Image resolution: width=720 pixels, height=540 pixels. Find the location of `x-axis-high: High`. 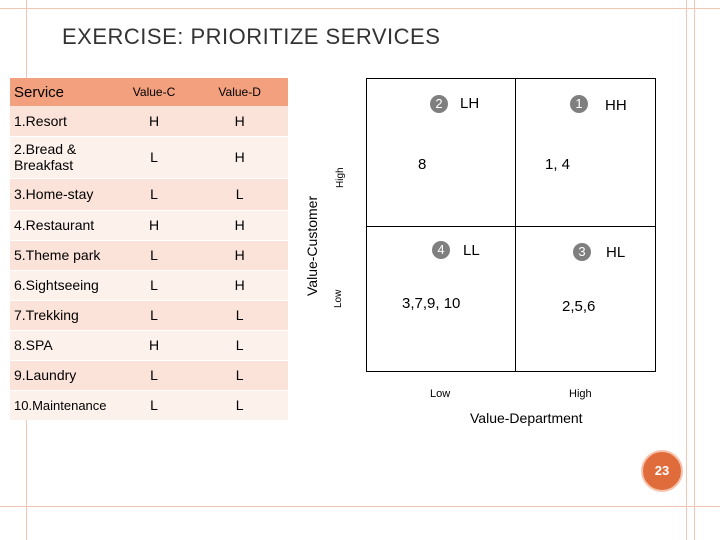

x-axis-high: High is located at coordinates (580, 394).